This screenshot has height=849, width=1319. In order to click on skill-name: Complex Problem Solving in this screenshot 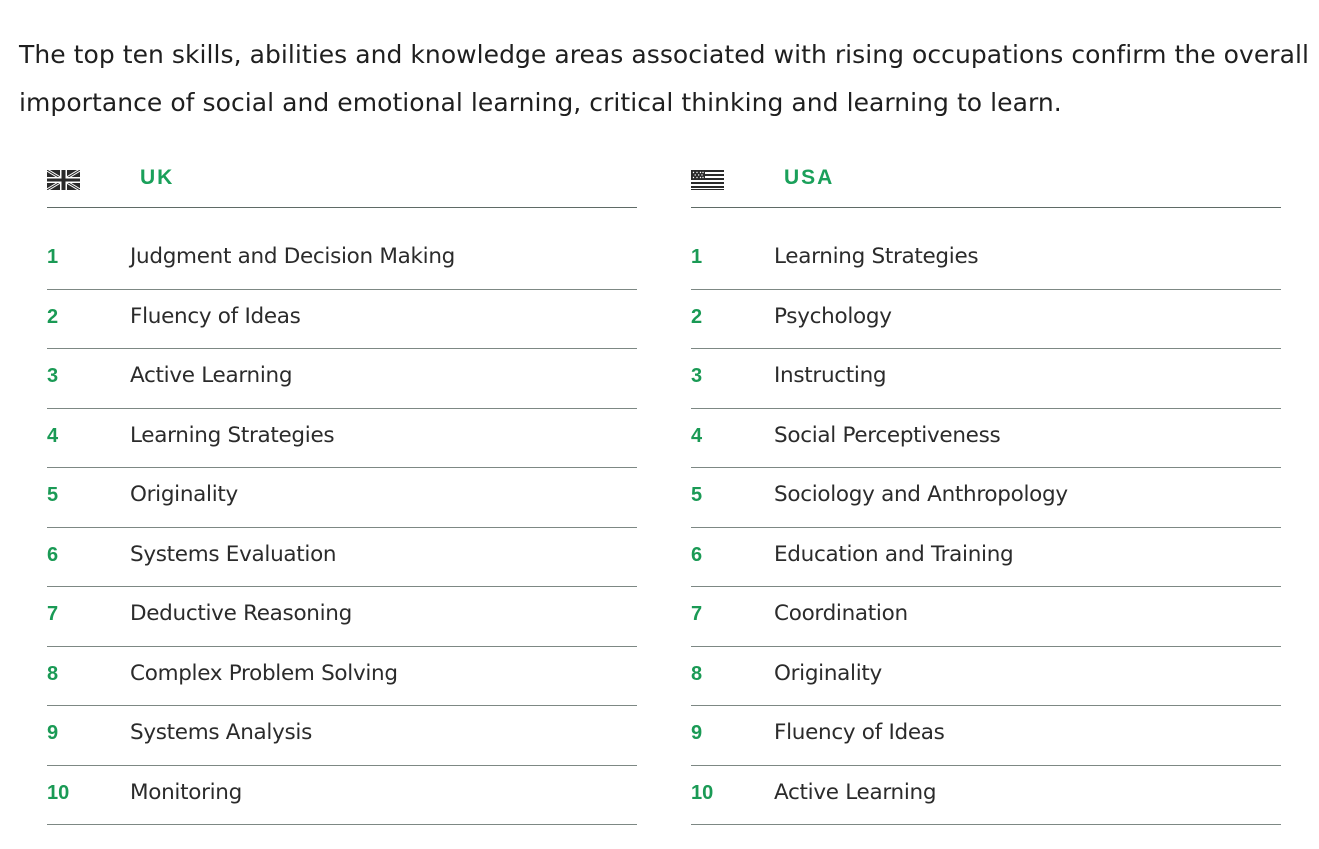, I will do `click(264, 673)`.